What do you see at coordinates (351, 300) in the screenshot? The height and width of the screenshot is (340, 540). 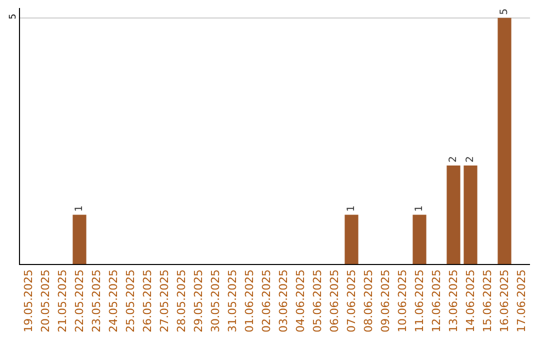 I see `x-tick-label: 07.06.2025` at bounding box center [351, 300].